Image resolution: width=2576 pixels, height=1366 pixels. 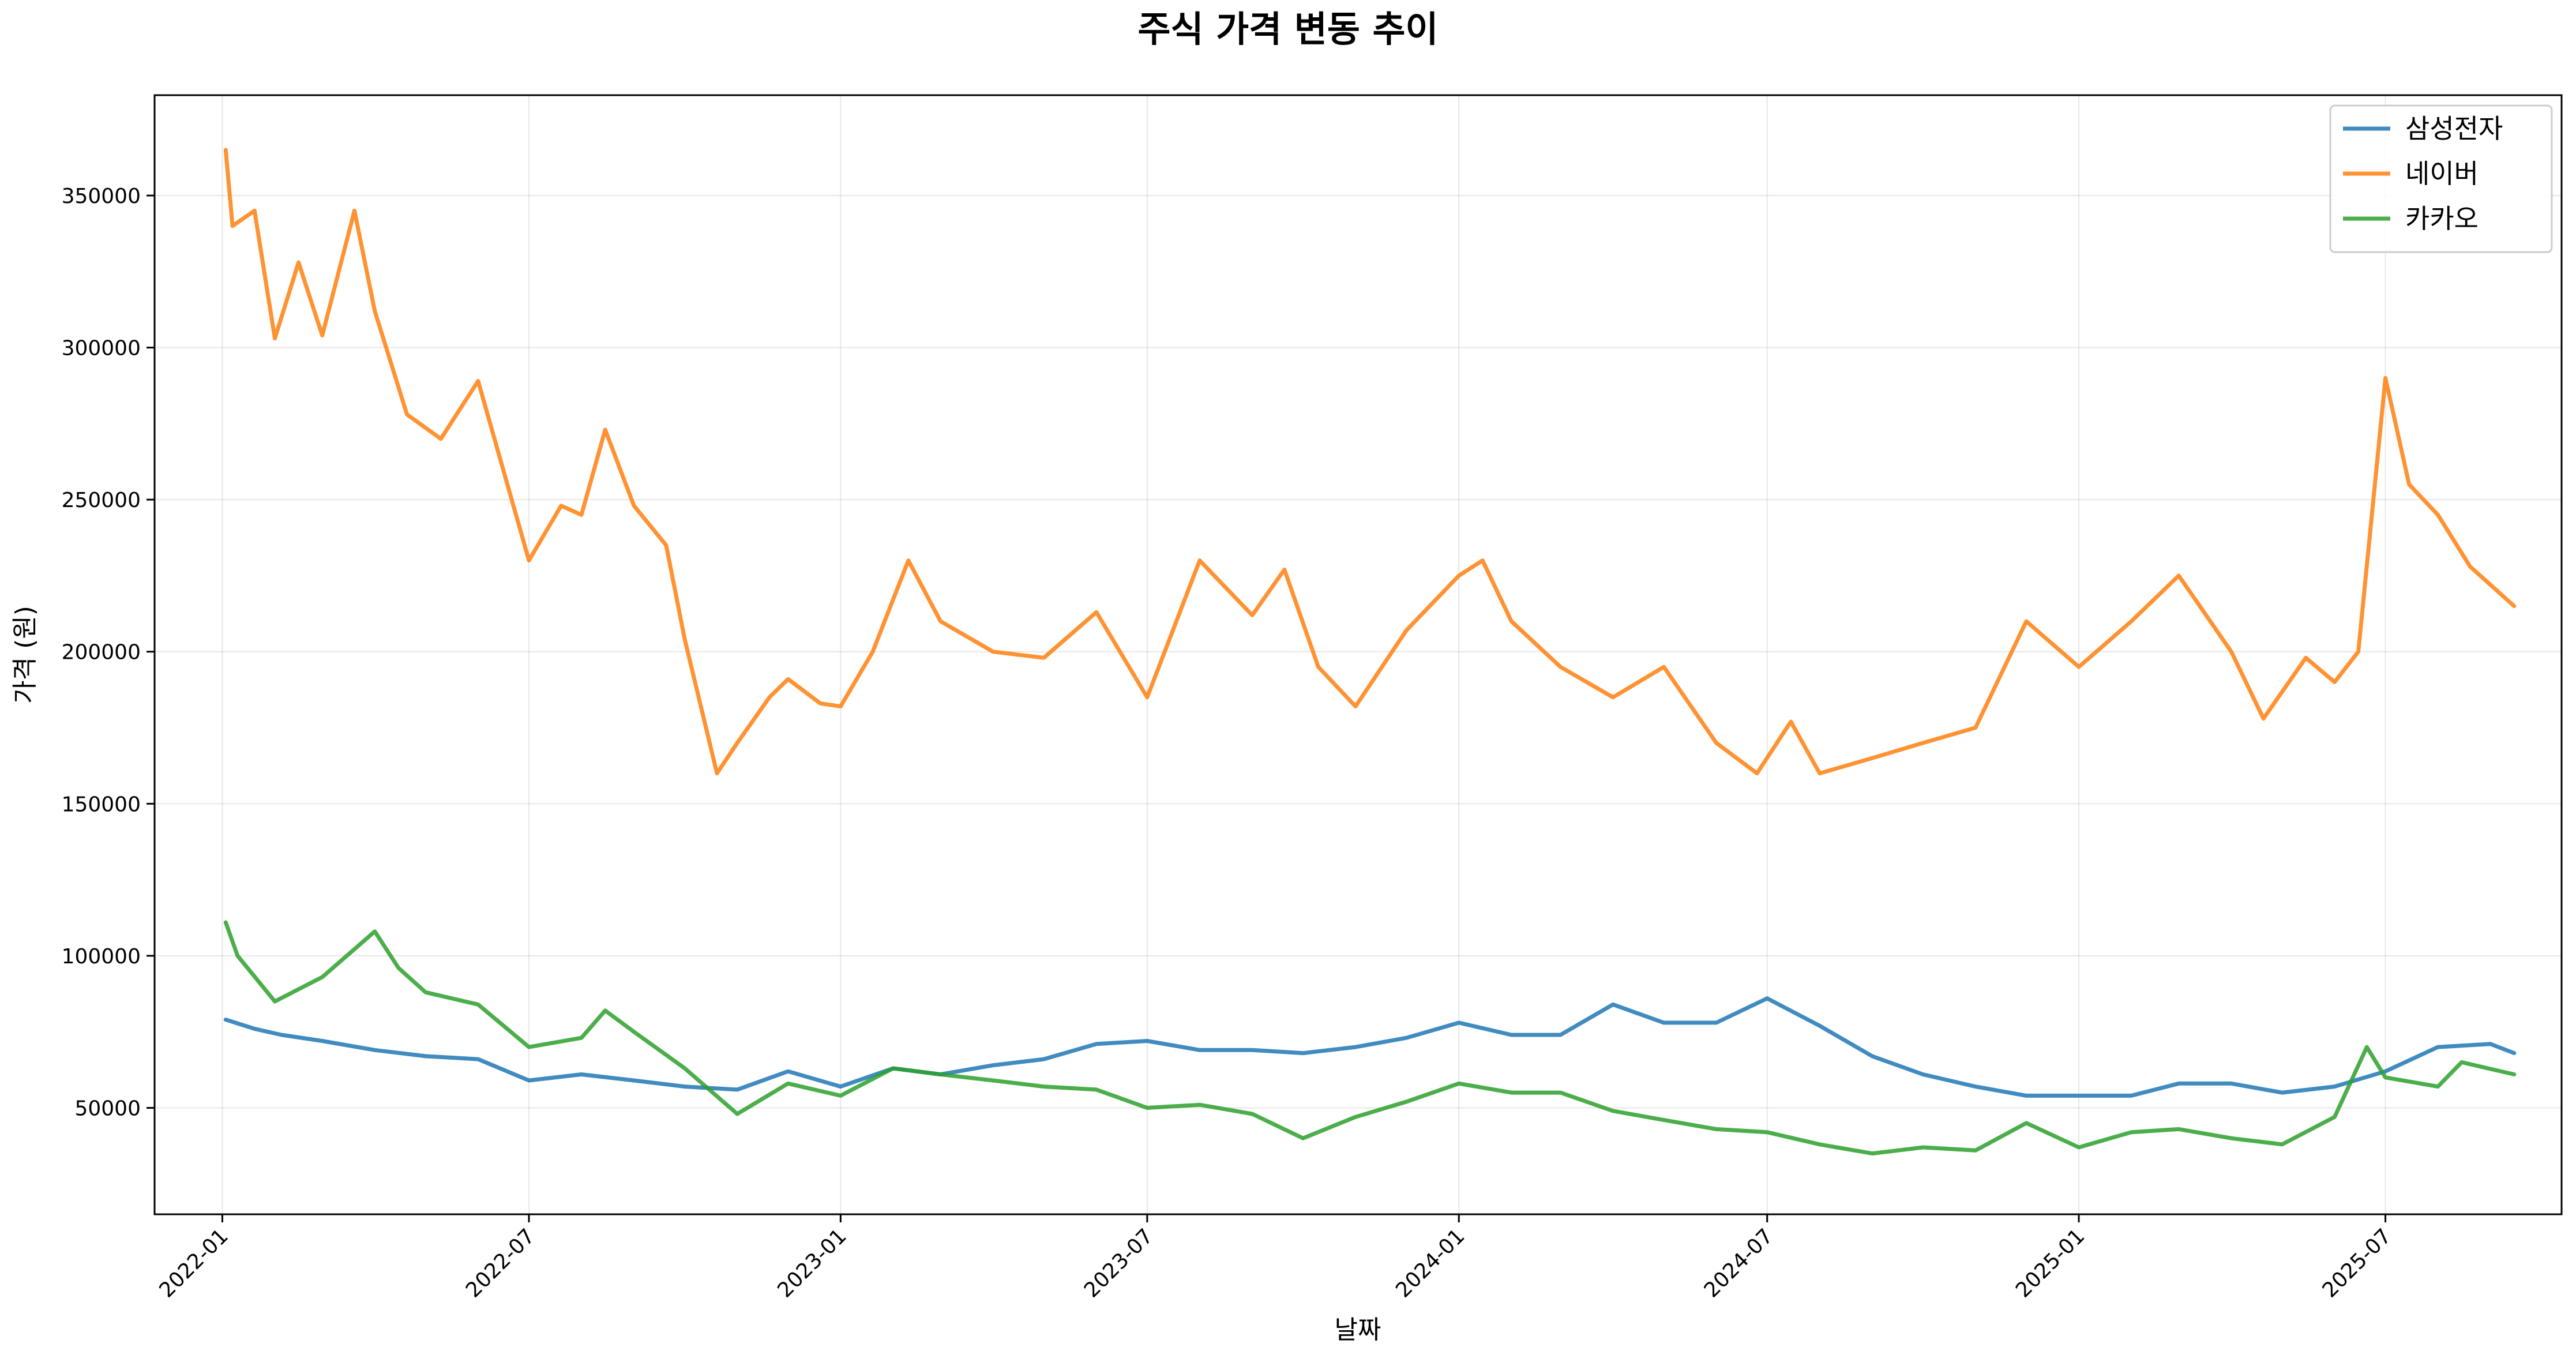 I want to click on legend-label: 카카오, so click(x=2442, y=218).